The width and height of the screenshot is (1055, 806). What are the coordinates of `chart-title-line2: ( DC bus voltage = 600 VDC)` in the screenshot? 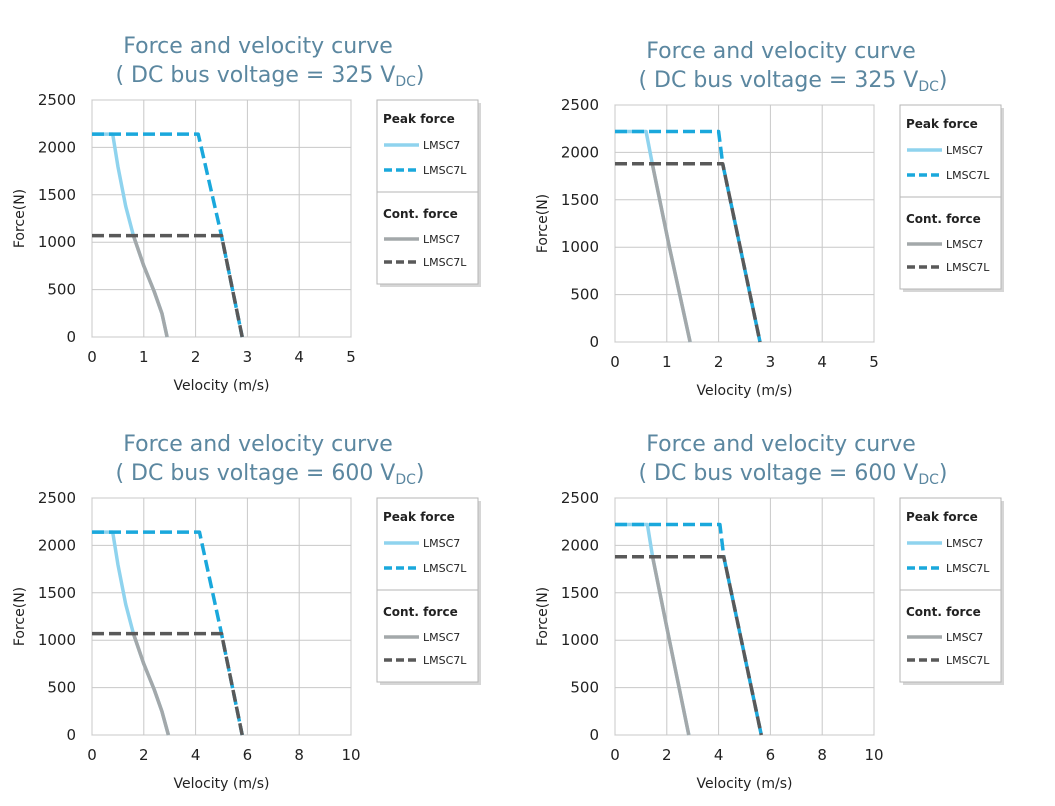 It's located at (269, 474).